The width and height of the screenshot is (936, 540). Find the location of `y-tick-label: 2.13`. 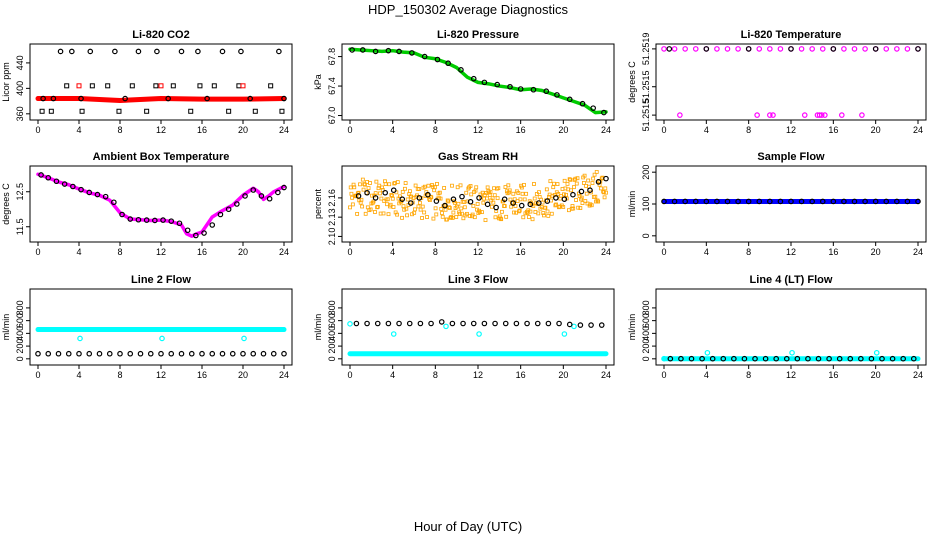

y-tick-label: 2.13 is located at coordinates (332, 217).